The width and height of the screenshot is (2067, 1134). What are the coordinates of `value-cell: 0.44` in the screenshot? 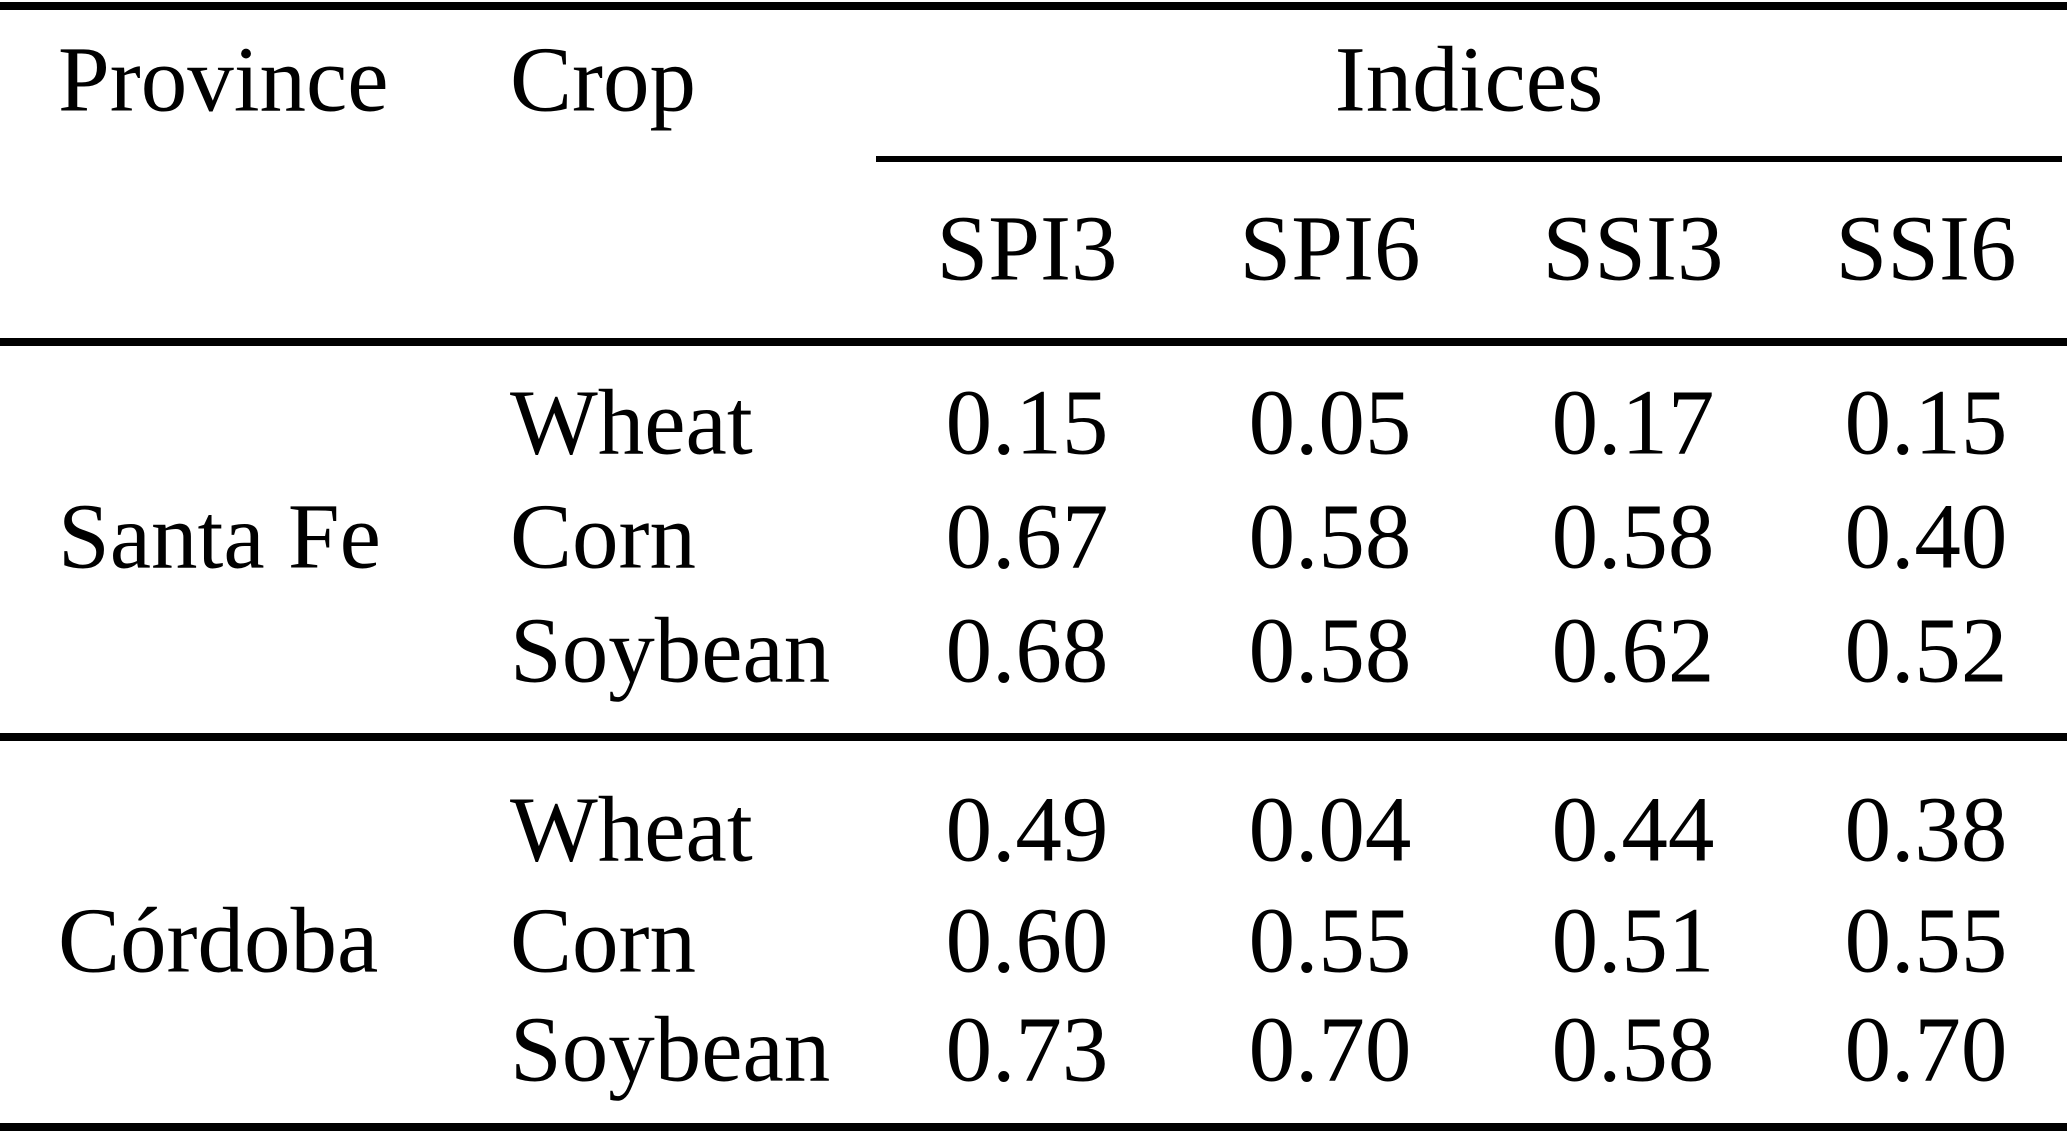 It's located at (1633, 830).